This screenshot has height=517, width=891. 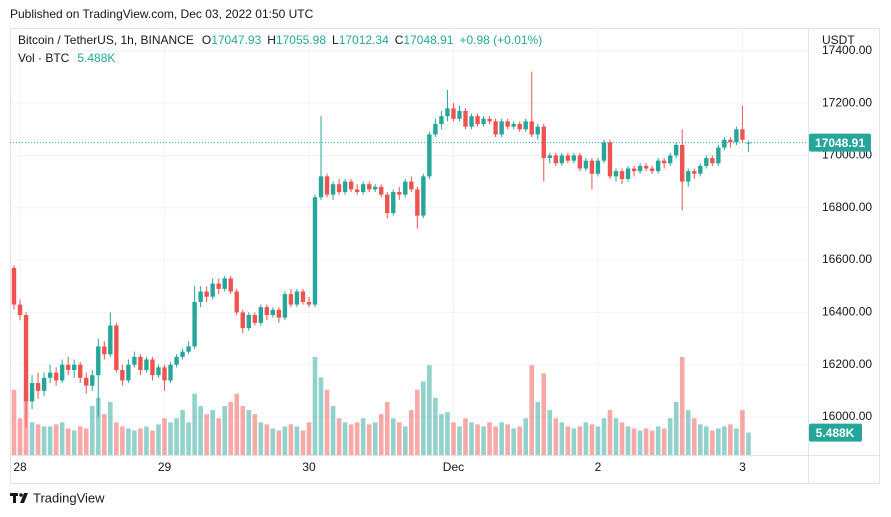 I want to click on footer-logo, so click(x=19, y=498).